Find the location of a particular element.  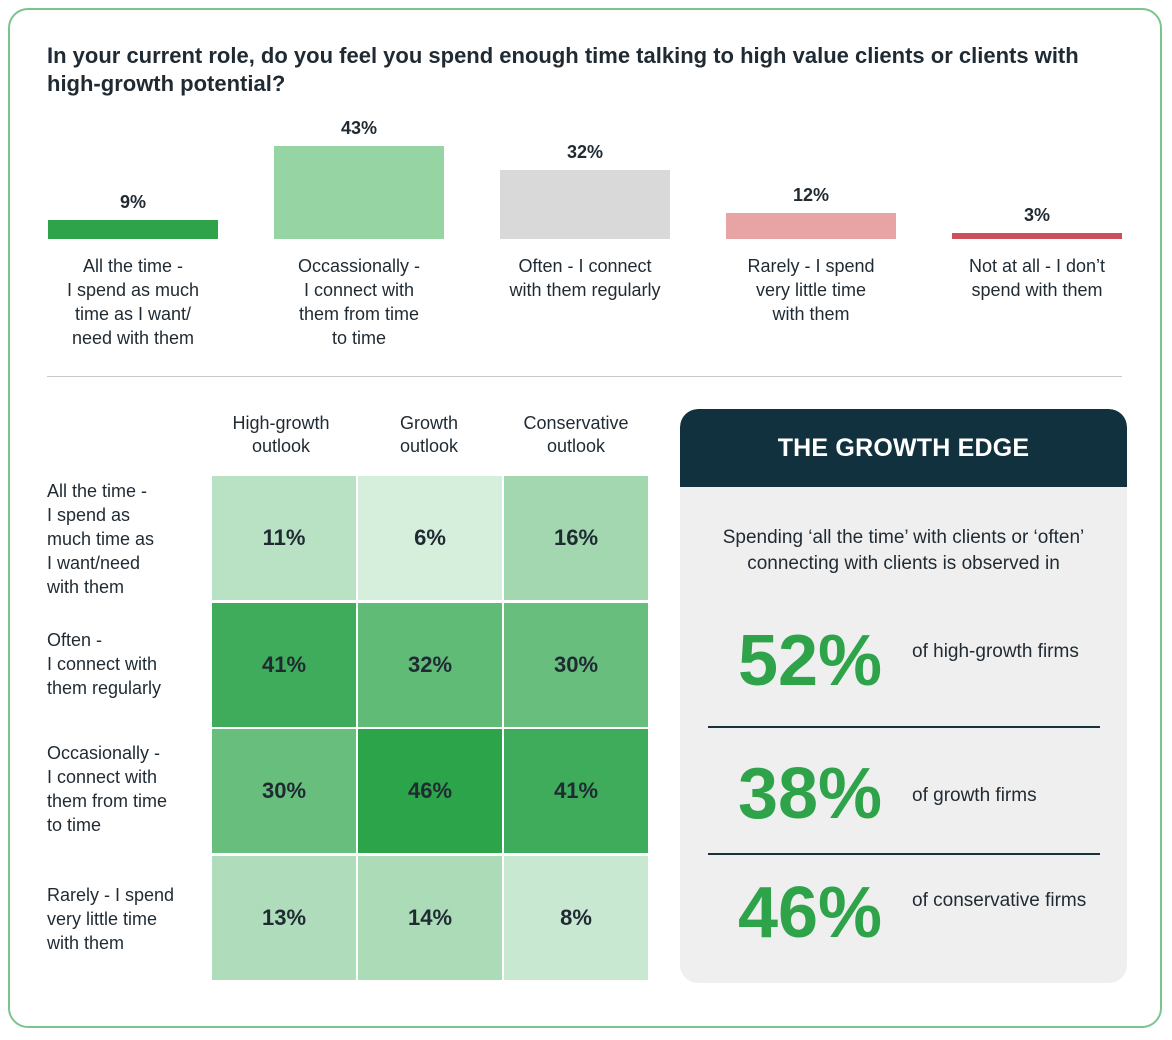

section-divider is located at coordinates (584, 376).